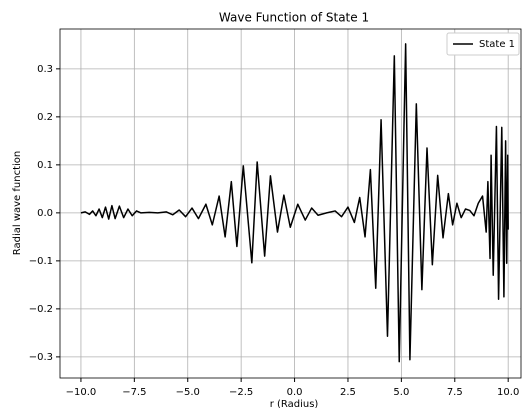 This screenshot has height=412, width=522. Describe the element at coordinates (348, 392) in the screenshot. I see `x-tick-label: 2.5` at that location.